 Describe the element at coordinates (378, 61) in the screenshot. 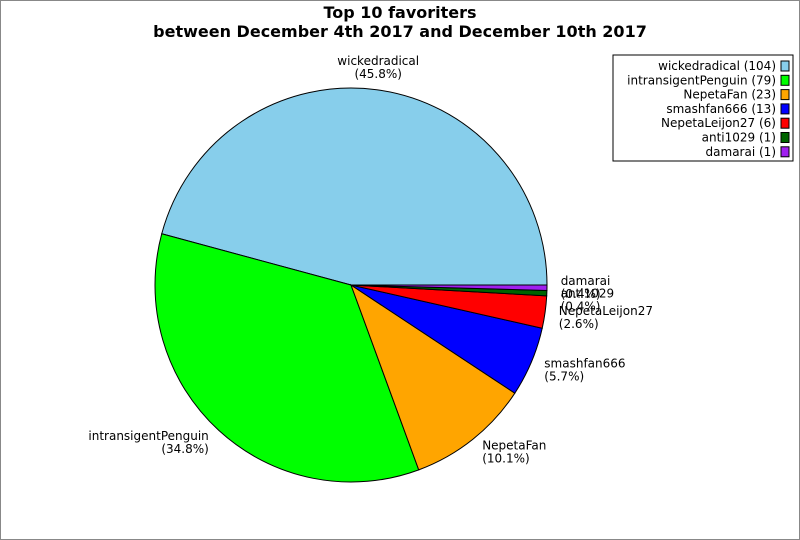

I see `slice-label-wickedradical: wickedradical` at that location.